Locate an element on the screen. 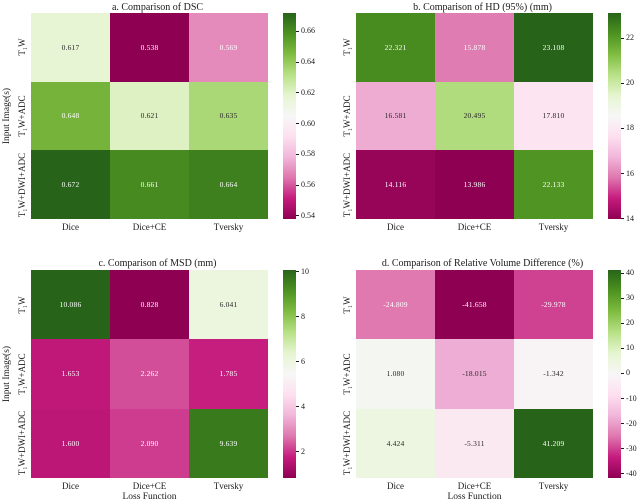 The image size is (640, 502). colorbar-tick: 14 is located at coordinates (627, 218).